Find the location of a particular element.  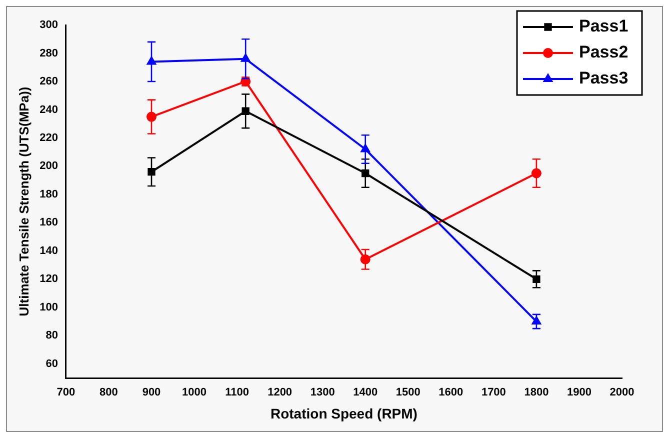

legend-label: Pass3 is located at coordinates (603, 78).